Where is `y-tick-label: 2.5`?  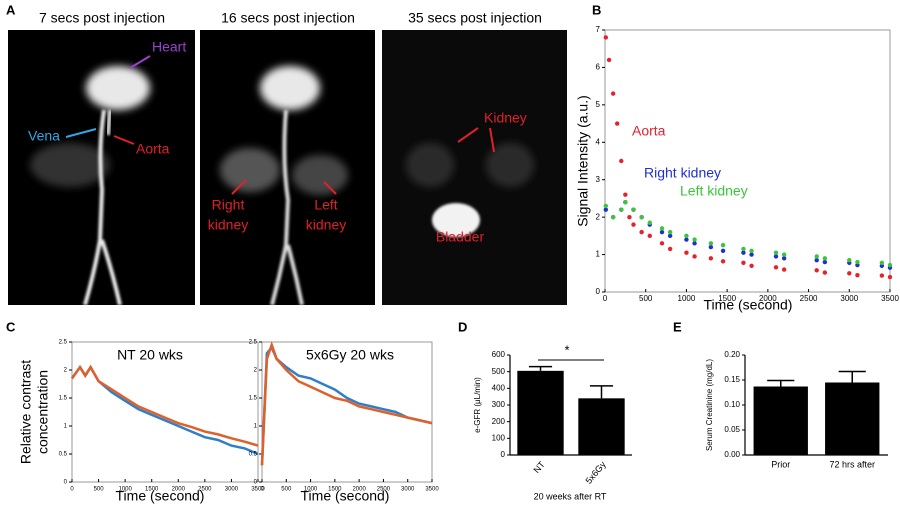 y-tick-label: 2.5 is located at coordinates (63, 343).